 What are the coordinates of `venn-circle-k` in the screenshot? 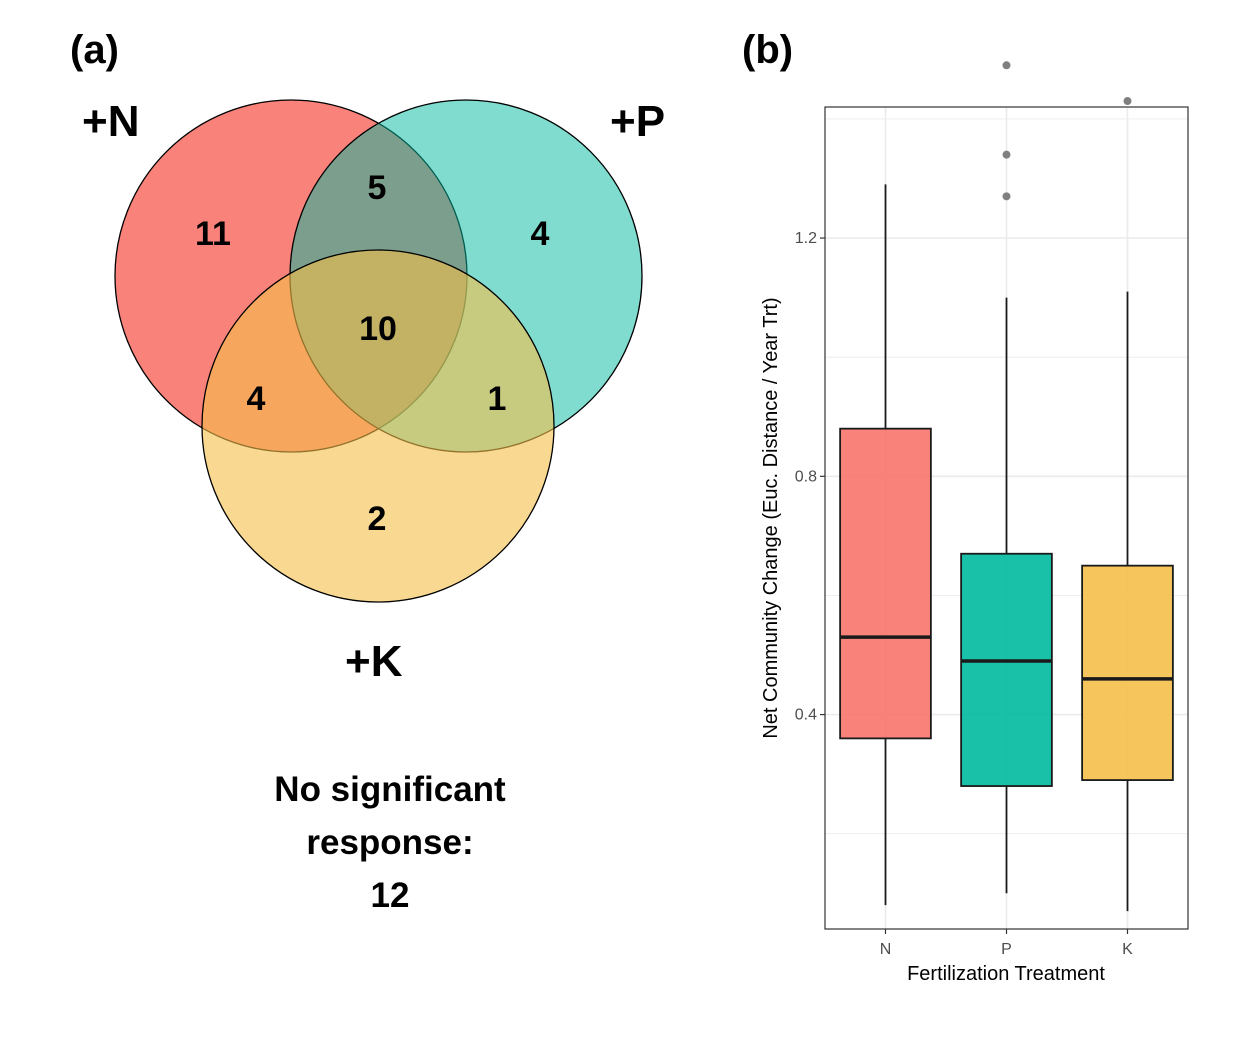 It's located at (378, 426).